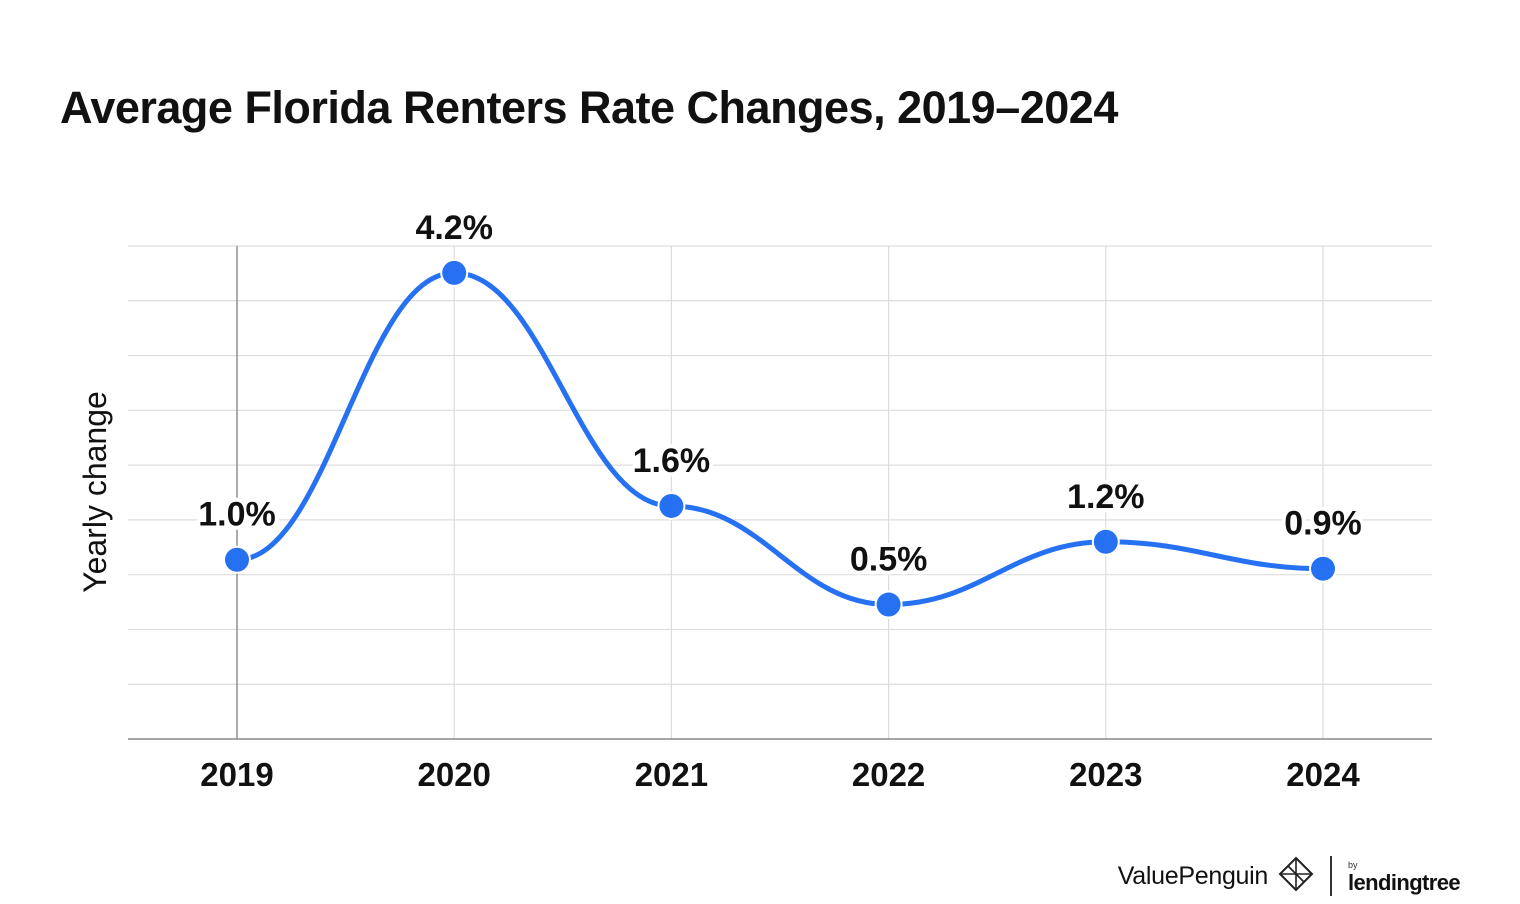 This screenshot has width=1520, height=904. Describe the element at coordinates (1105, 774) in the screenshot. I see `x-tick-label: 2023` at that location.